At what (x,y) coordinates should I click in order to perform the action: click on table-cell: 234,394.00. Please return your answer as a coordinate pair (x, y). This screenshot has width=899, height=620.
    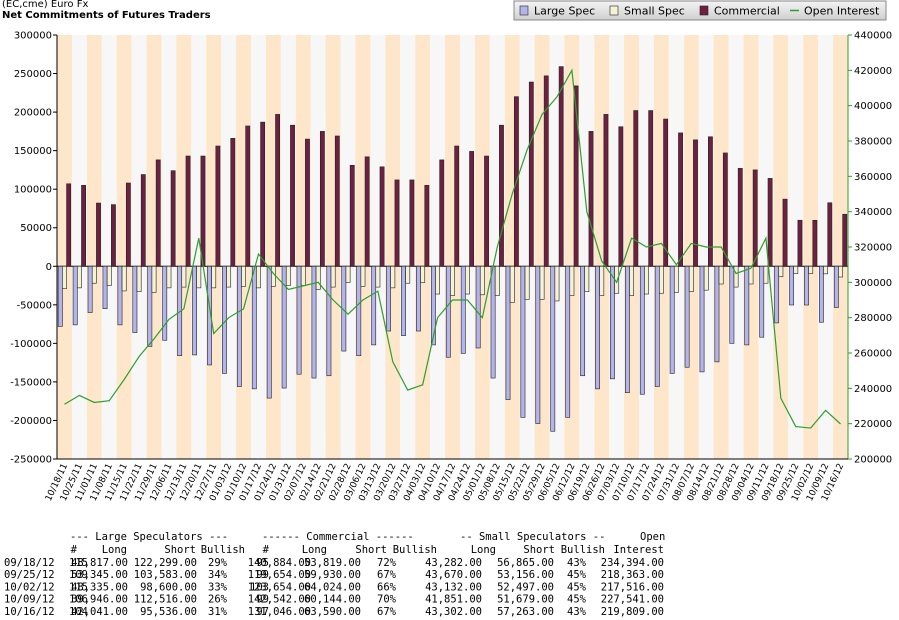
    Looking at the image, I should click on (632, 563).